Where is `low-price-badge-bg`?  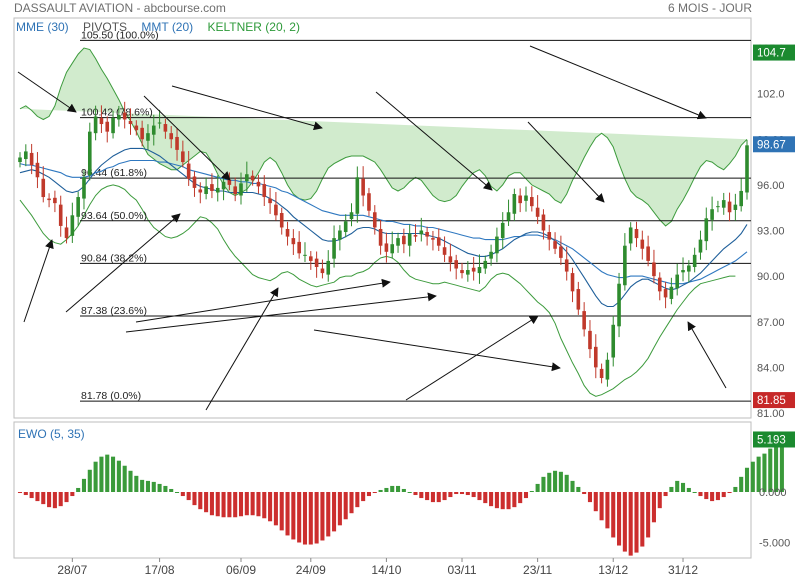 low-price-badge-bg is located at coordinates (774, 400).